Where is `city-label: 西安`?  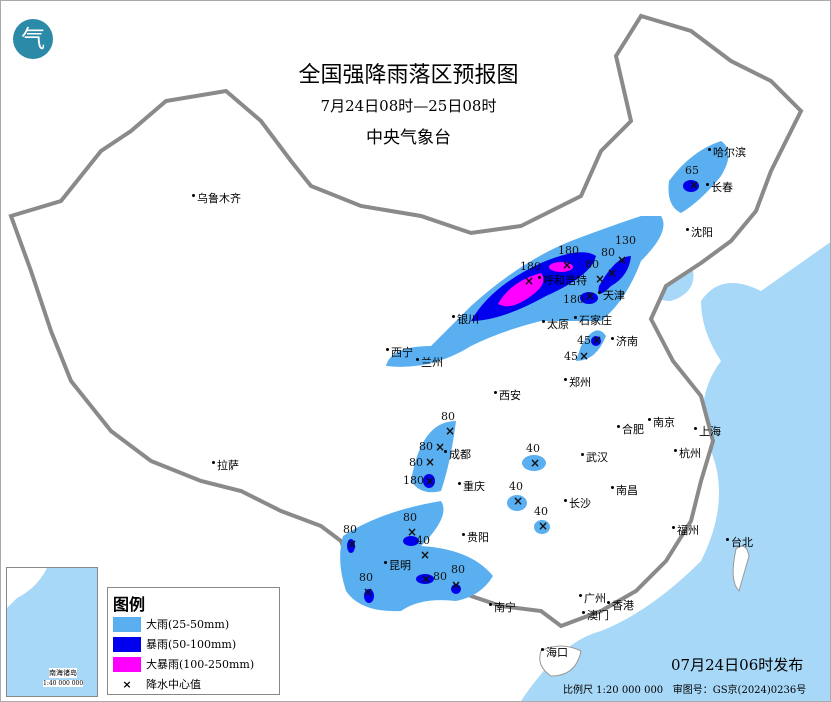
city-label: 西安 is located at coordinates (507, 395).